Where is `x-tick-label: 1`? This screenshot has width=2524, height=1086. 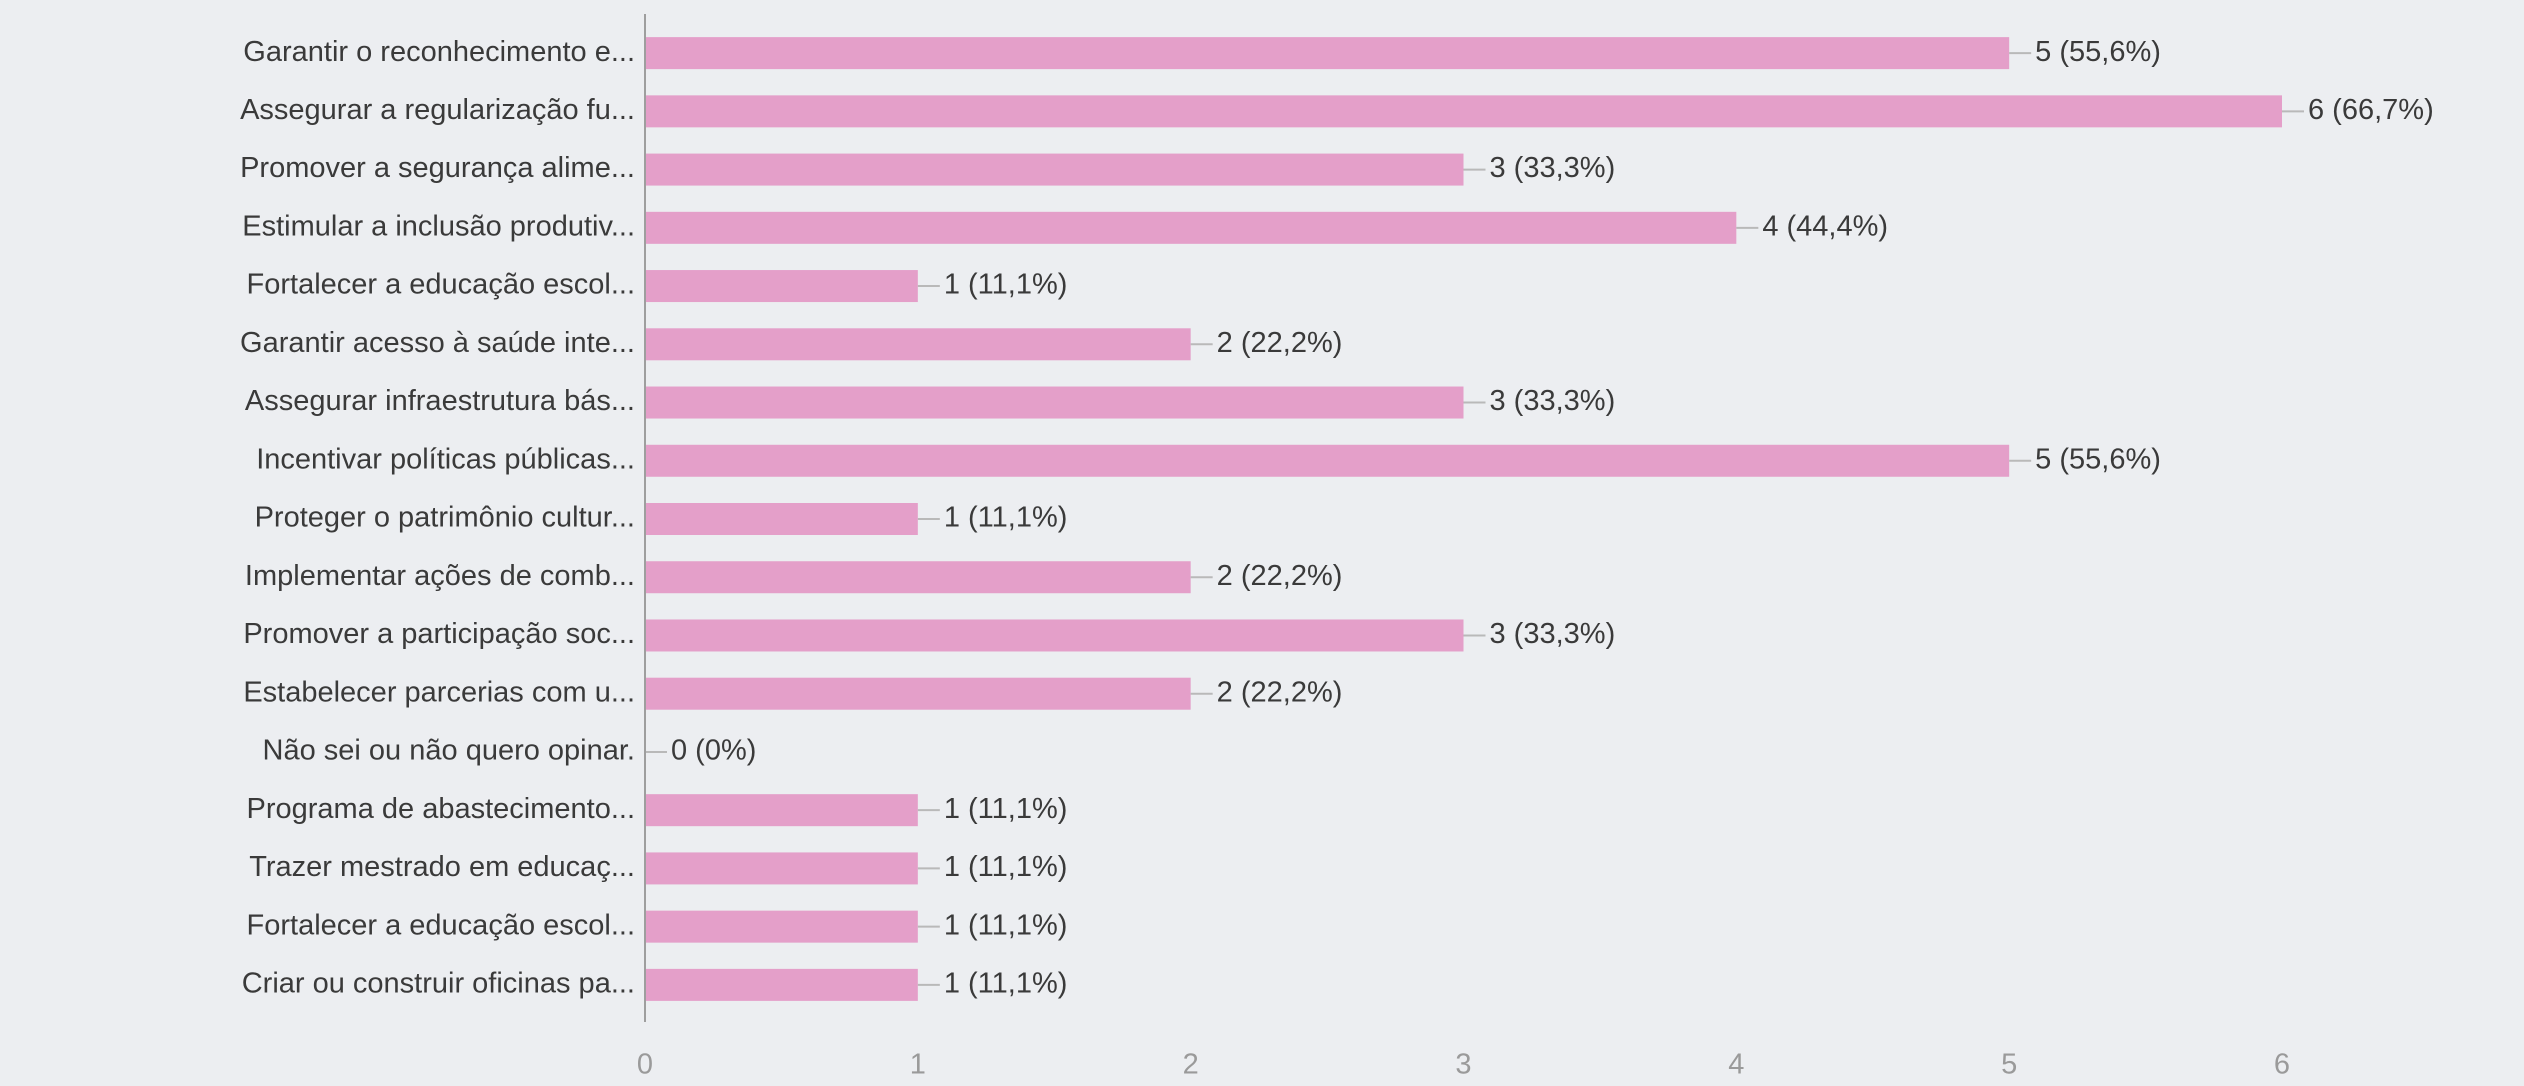 x-tick-label: 1 is located at coordinates (918, 1065).